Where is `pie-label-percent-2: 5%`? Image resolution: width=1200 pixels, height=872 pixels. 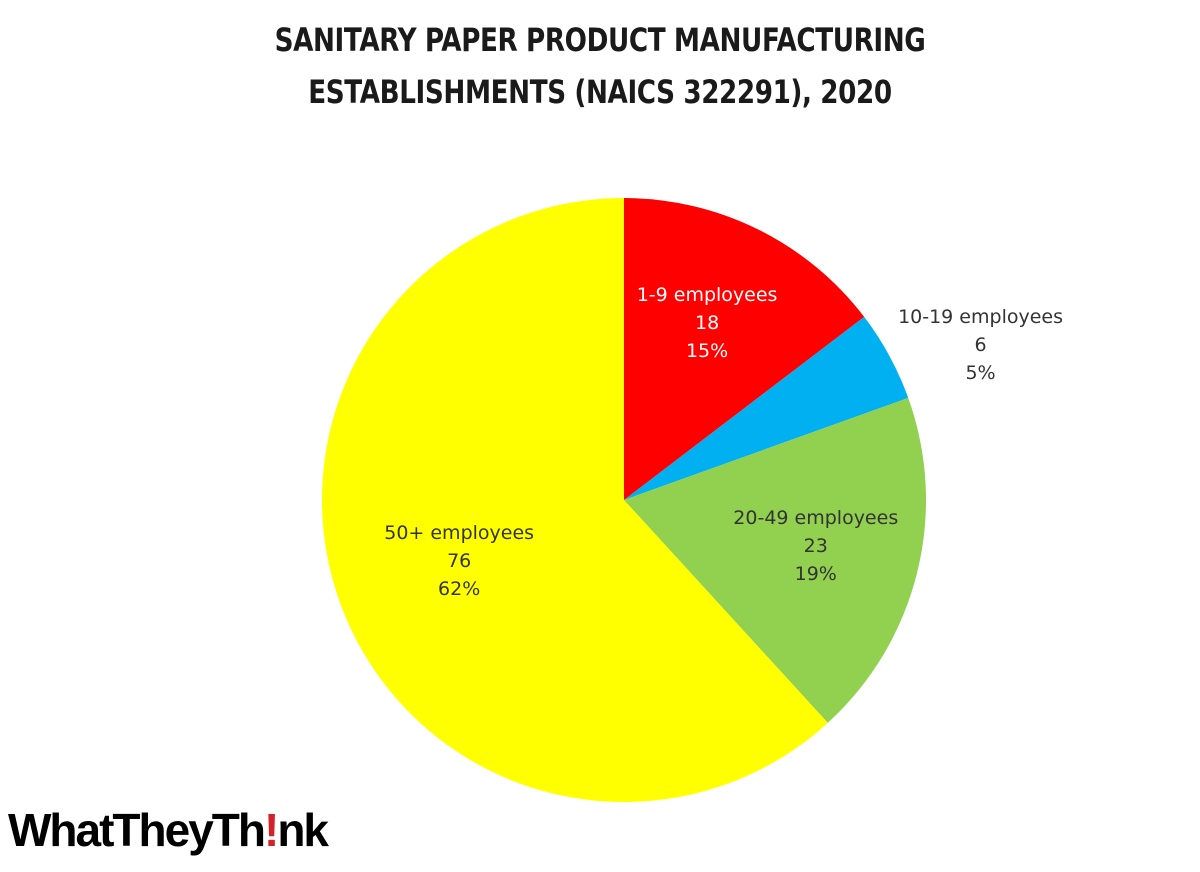 pie-label-percent-2: 5% is located at coordinates (980, 373).